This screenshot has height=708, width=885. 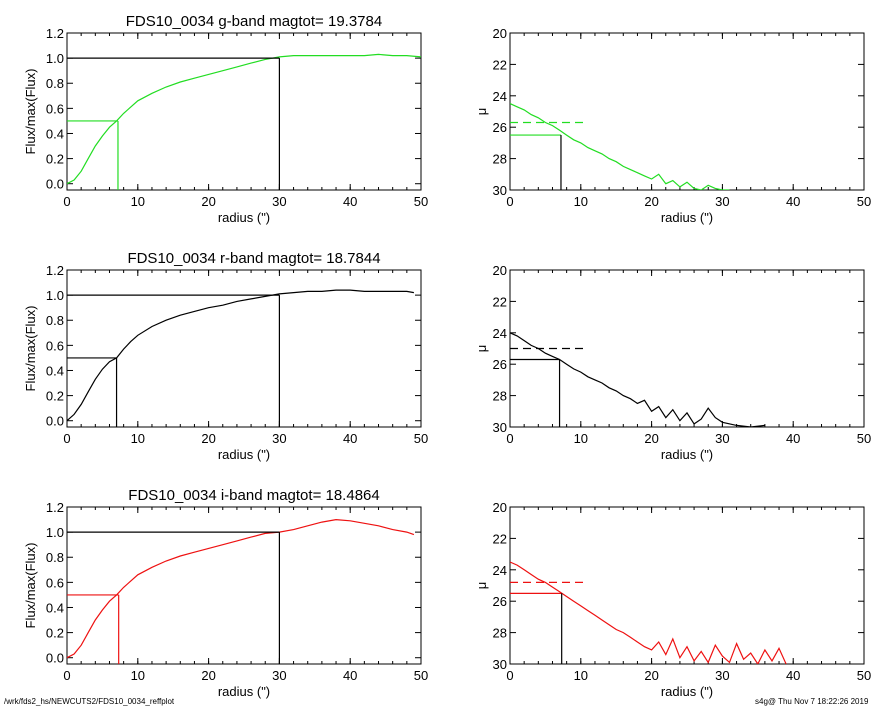 I want to click on panel-g-surface-brightness, so click(x=687, y=111).